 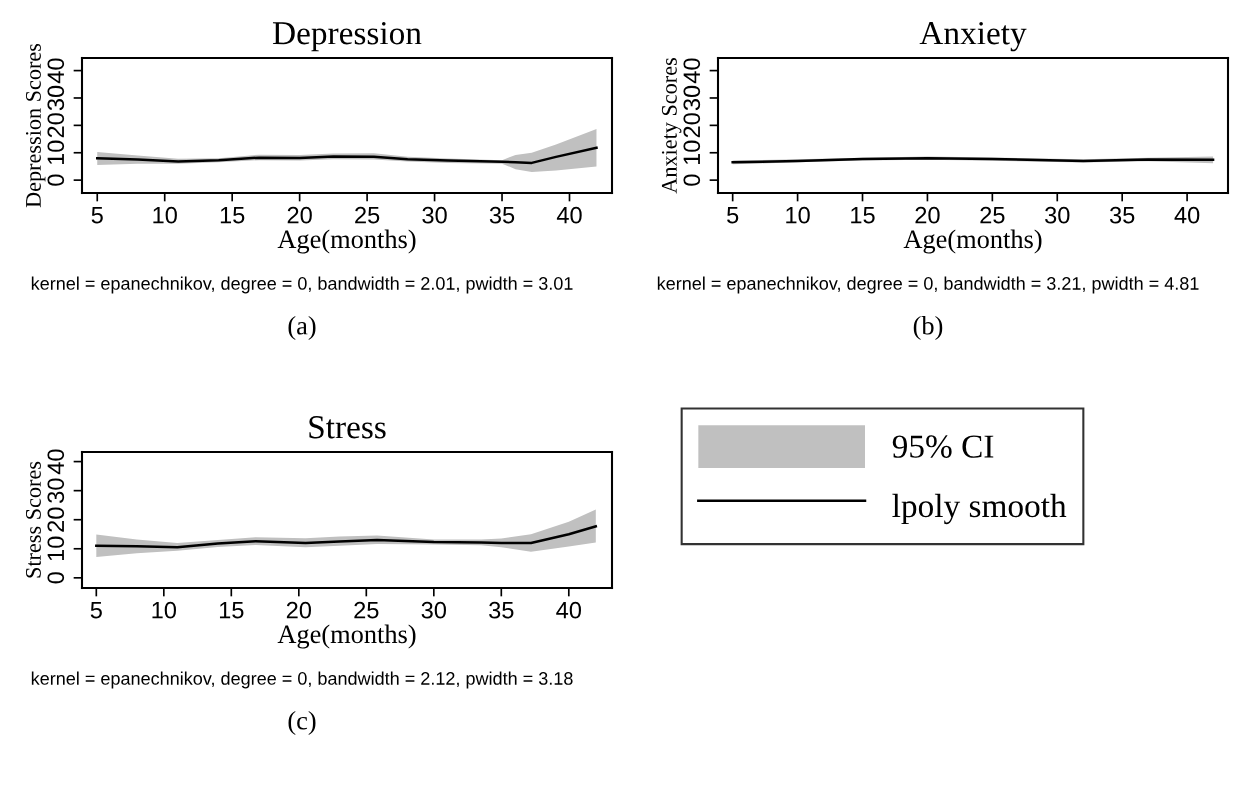 I want to click on text: (a), so click(x=302, y=328).